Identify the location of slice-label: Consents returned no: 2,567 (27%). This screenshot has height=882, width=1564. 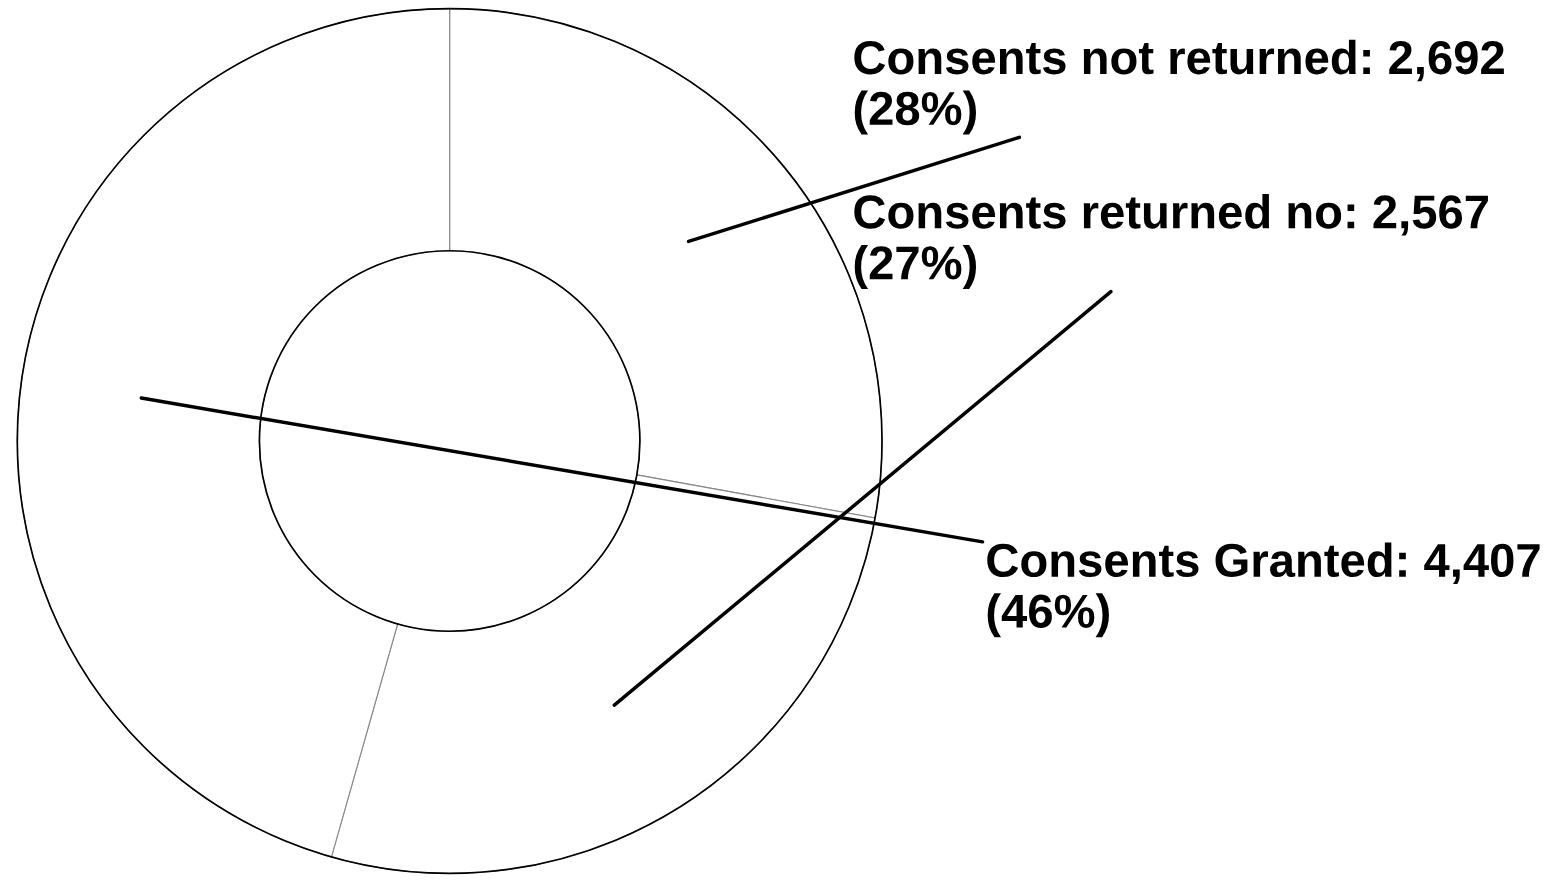
(1171, 241).